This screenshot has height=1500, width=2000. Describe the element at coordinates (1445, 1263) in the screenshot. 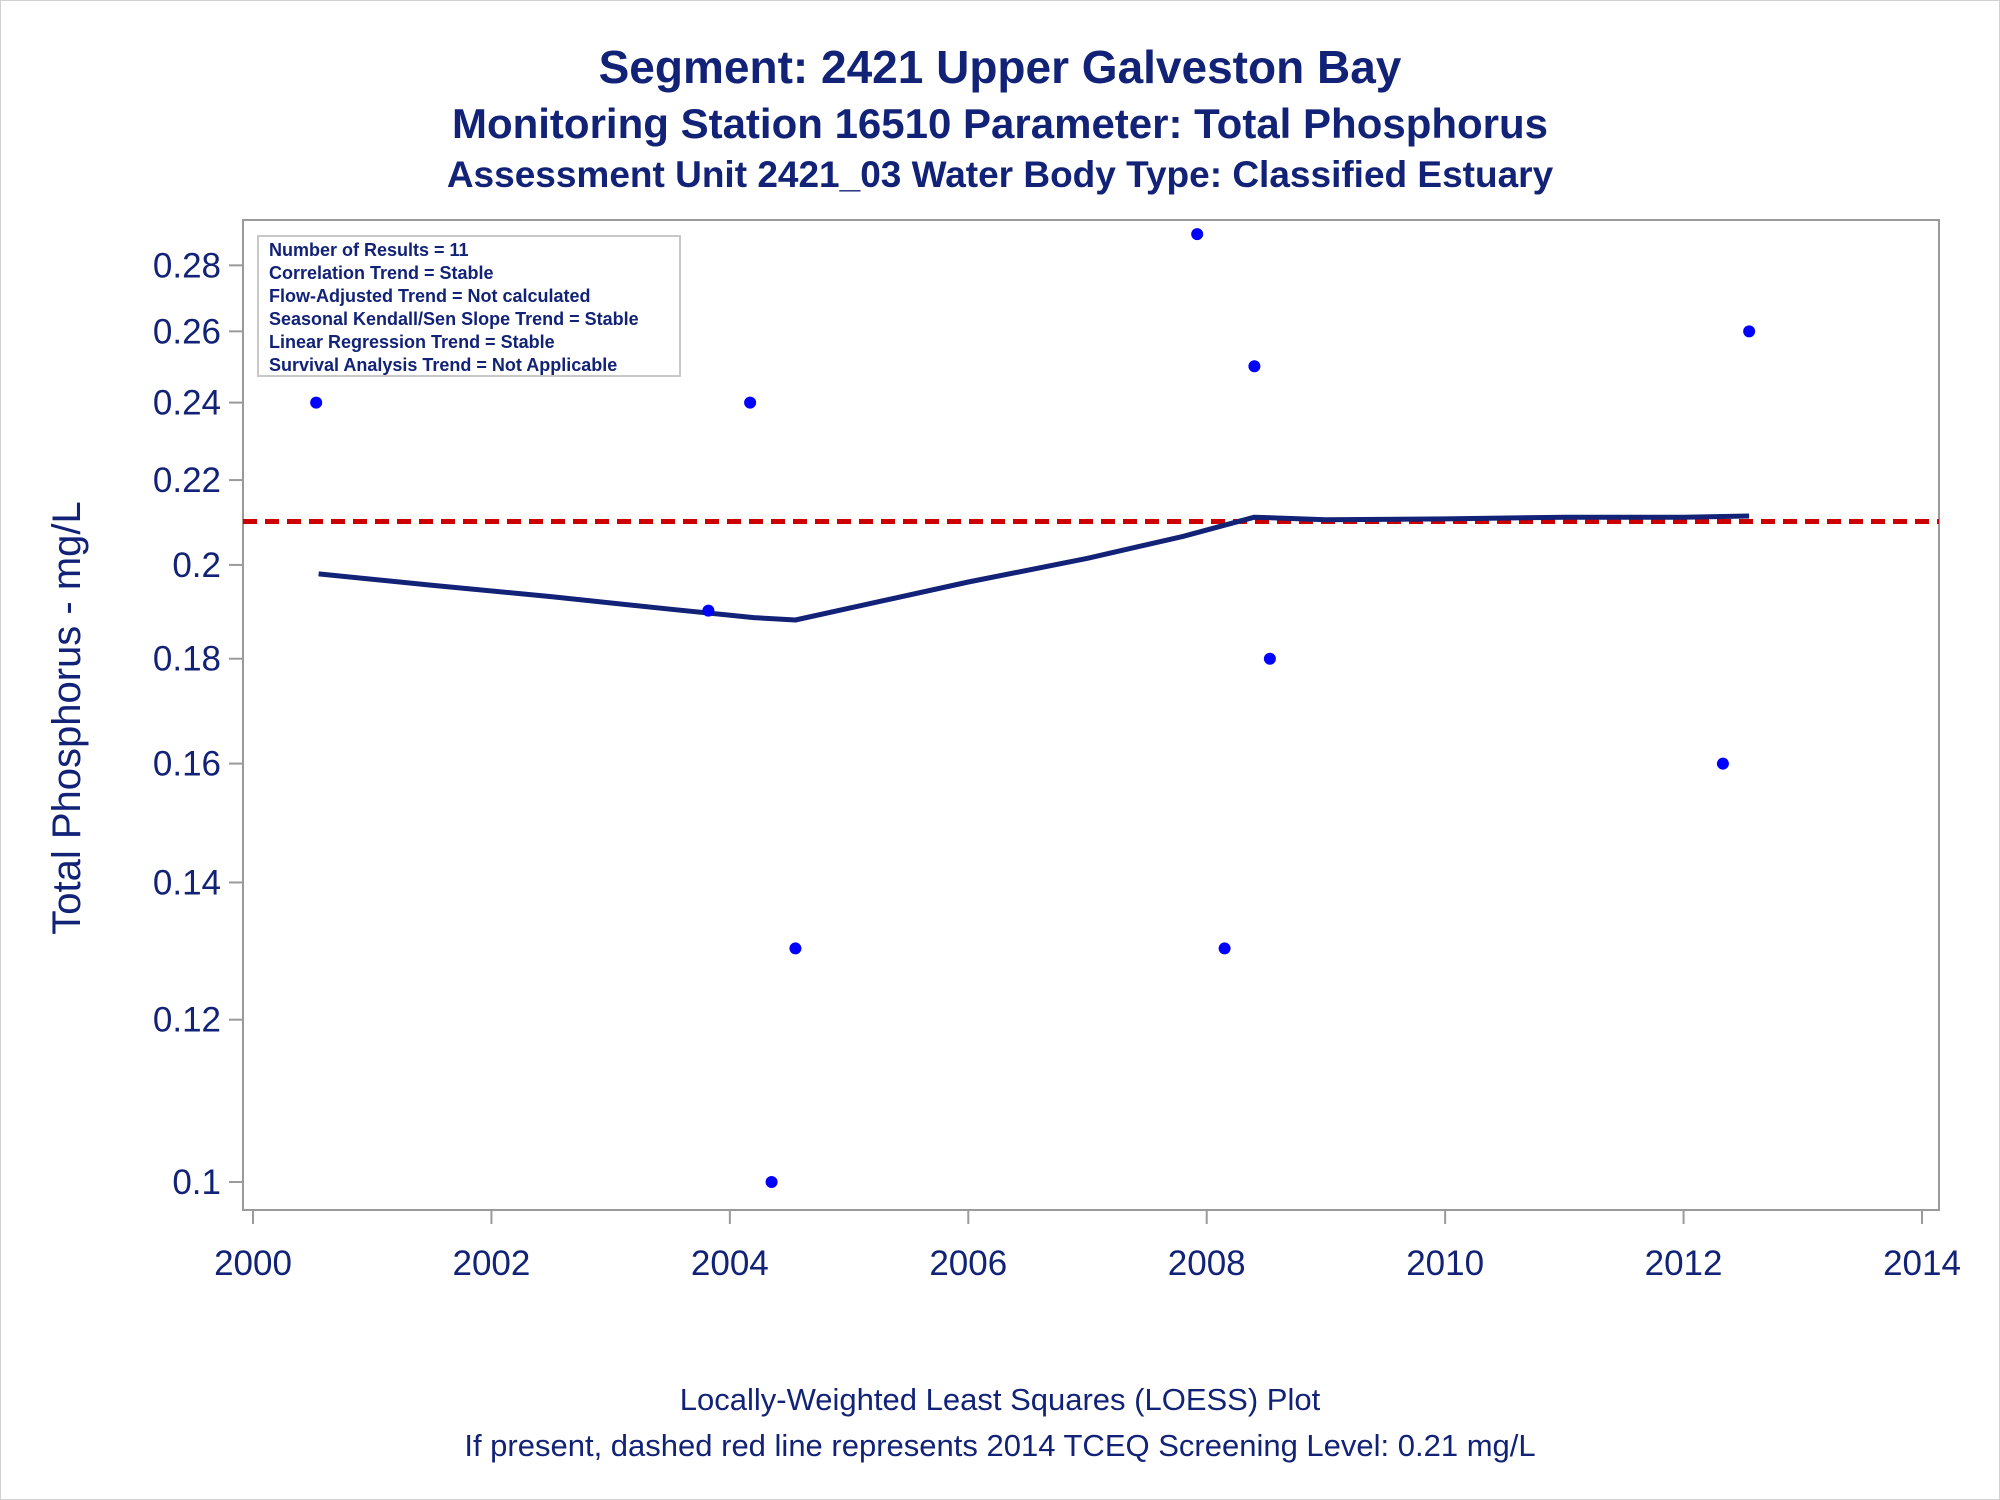

I see `x-tick-label: 2010` at that location.